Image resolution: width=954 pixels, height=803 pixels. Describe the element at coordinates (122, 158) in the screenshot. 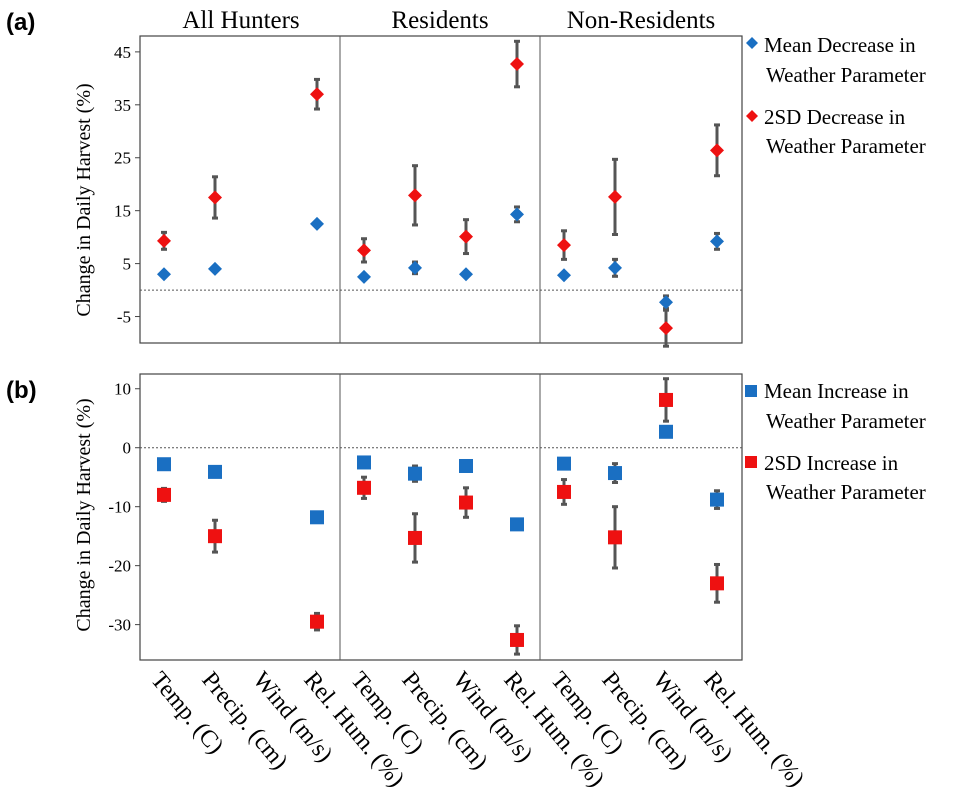

I see `y-tick-label: 25` at that location.